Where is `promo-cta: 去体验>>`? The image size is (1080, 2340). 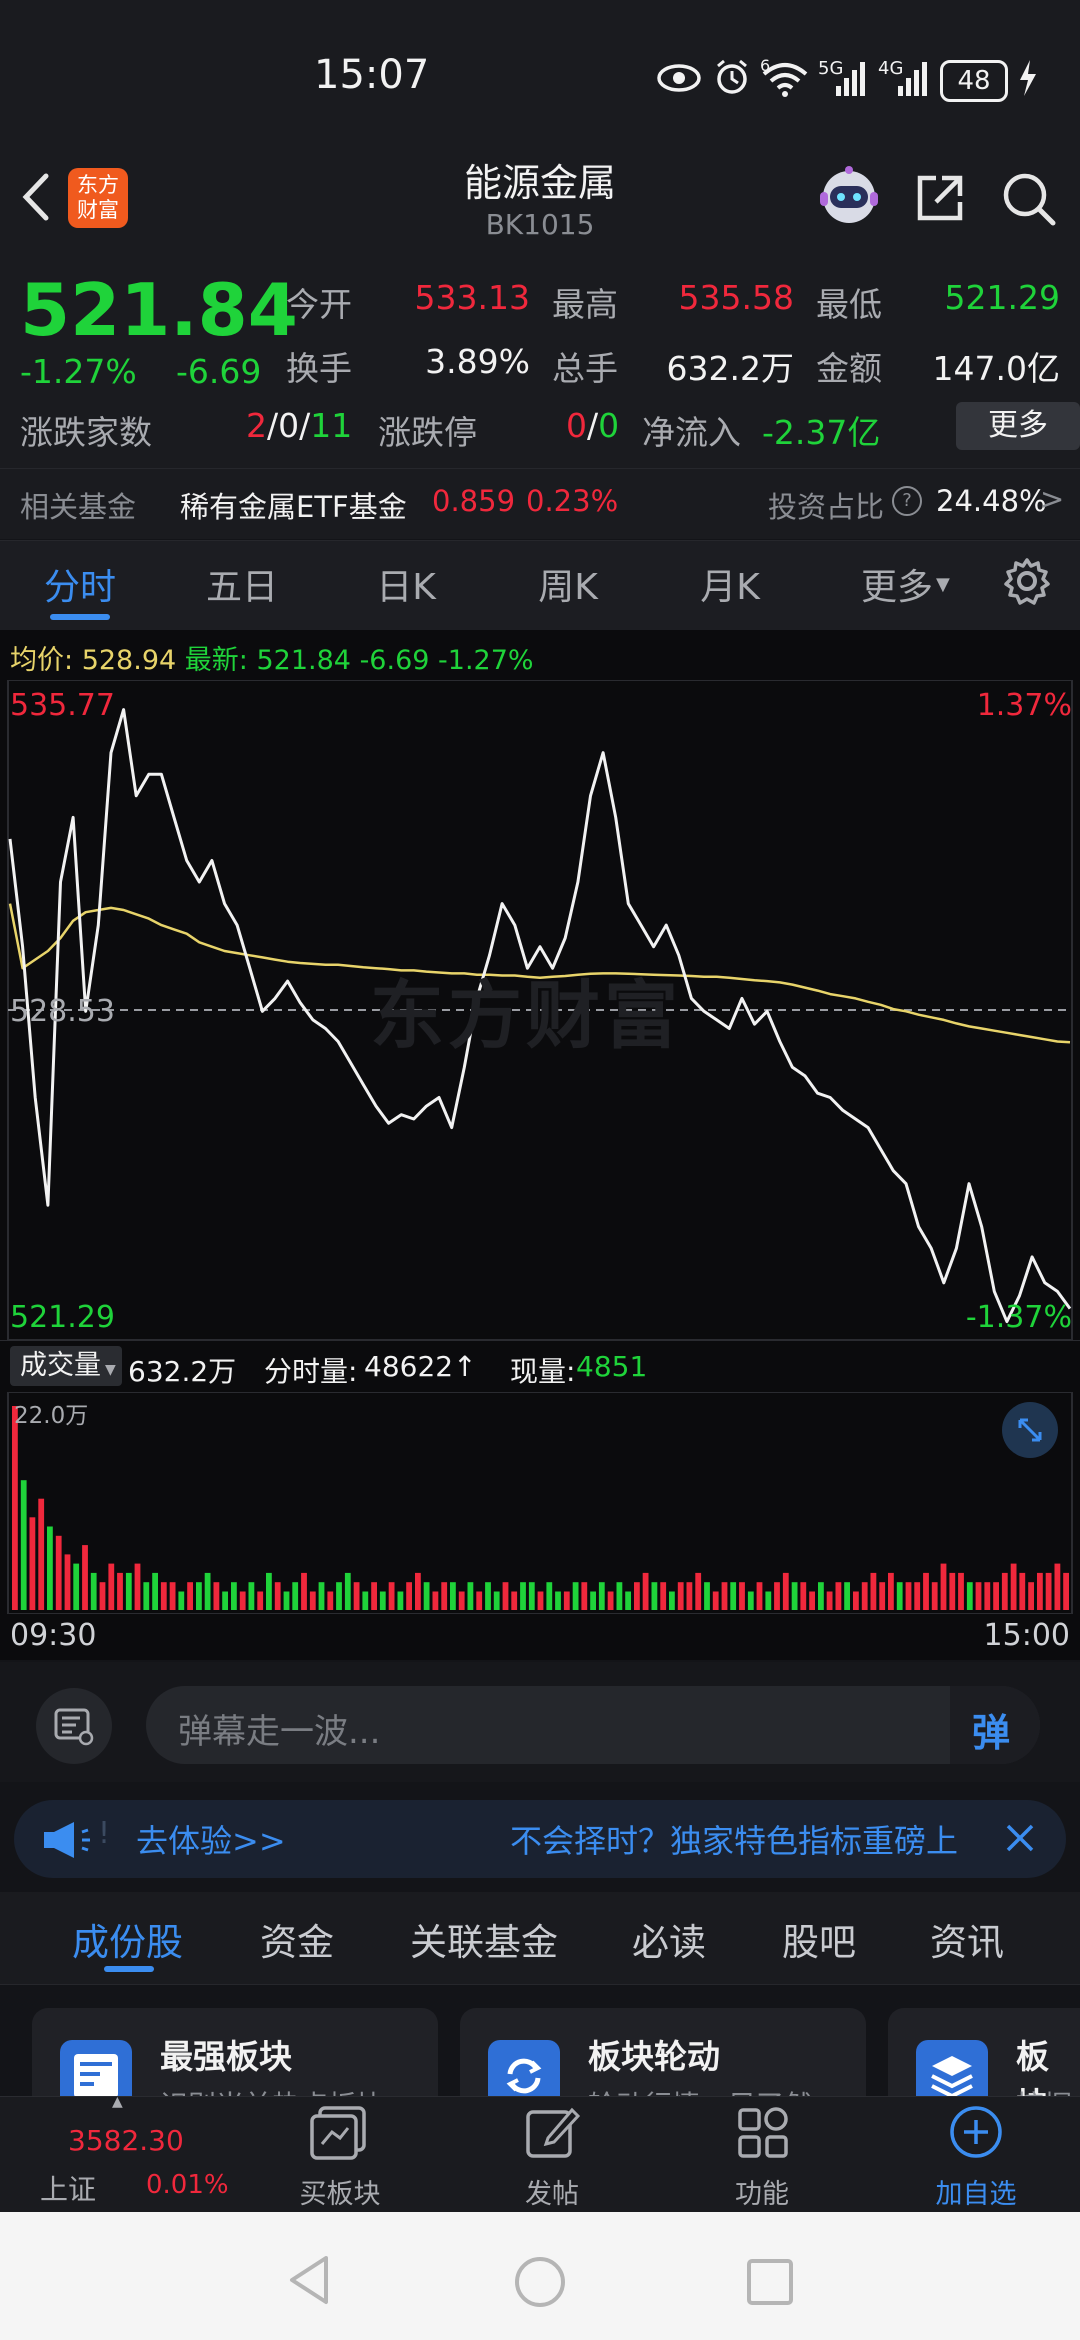
promo-cta: 去体验>> is located at coordinates (211, 1841).